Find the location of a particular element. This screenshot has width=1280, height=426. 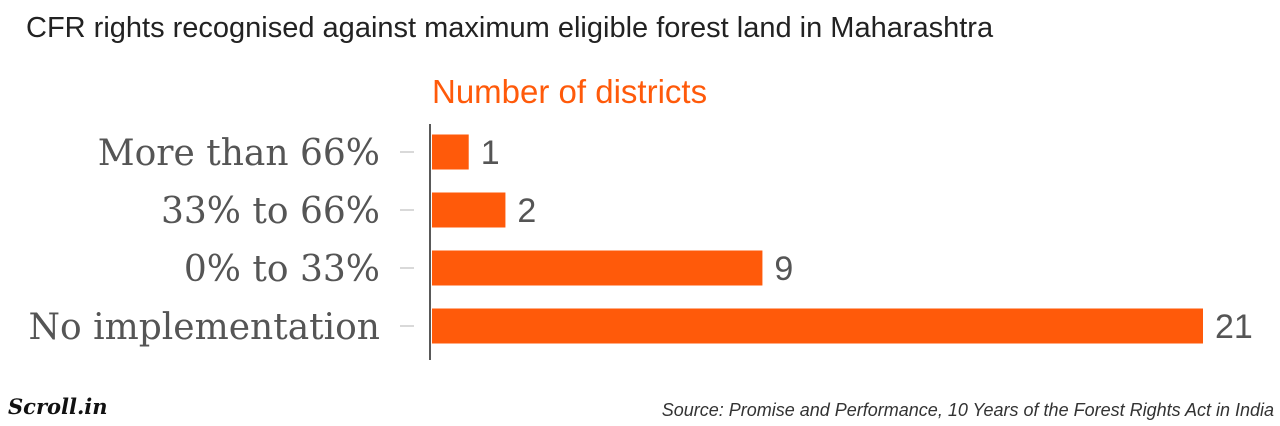

category-label: 33% to 66% is located at coordinates (270, 211).